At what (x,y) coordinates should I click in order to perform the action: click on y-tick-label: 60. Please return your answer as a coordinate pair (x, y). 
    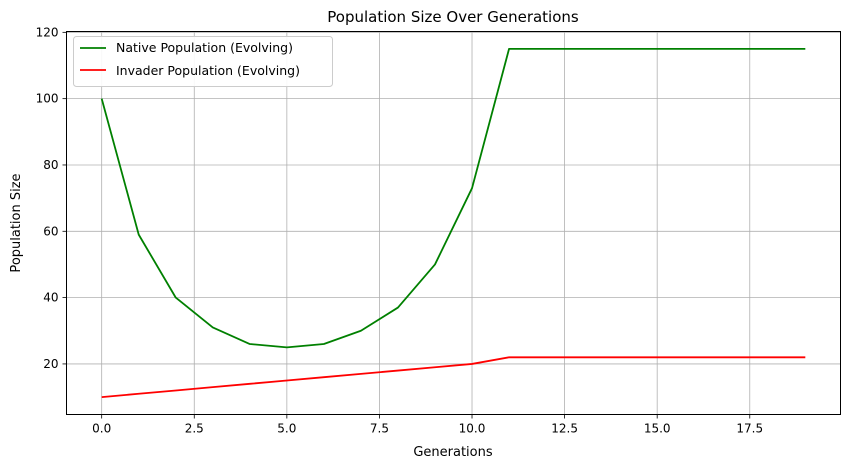
    Looking at the image, I should click on (50, 231).